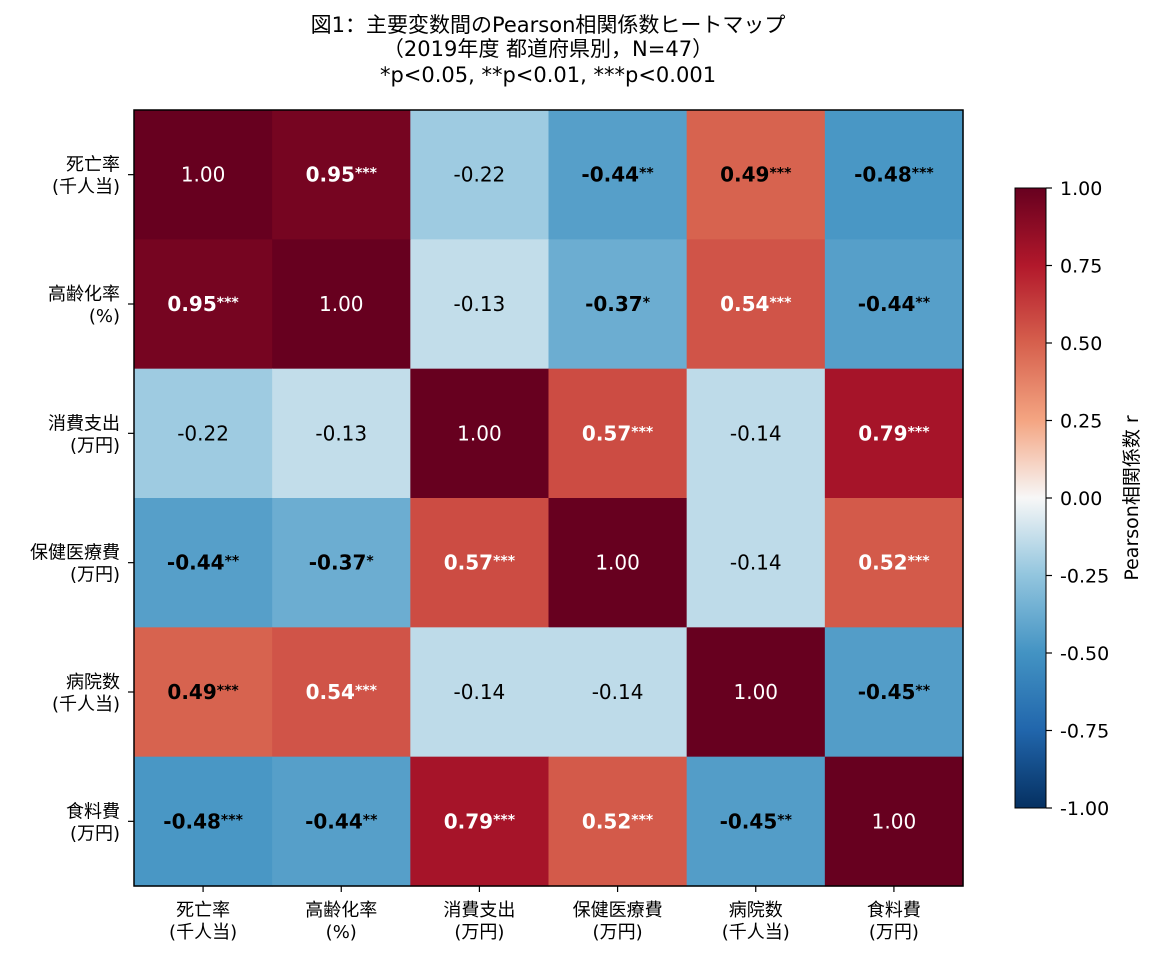  What do you see at coordinates (1084, 732) in the screenshot?
I see `colorbar-tick-label: -0.75` at bounding box center [1084, 732].